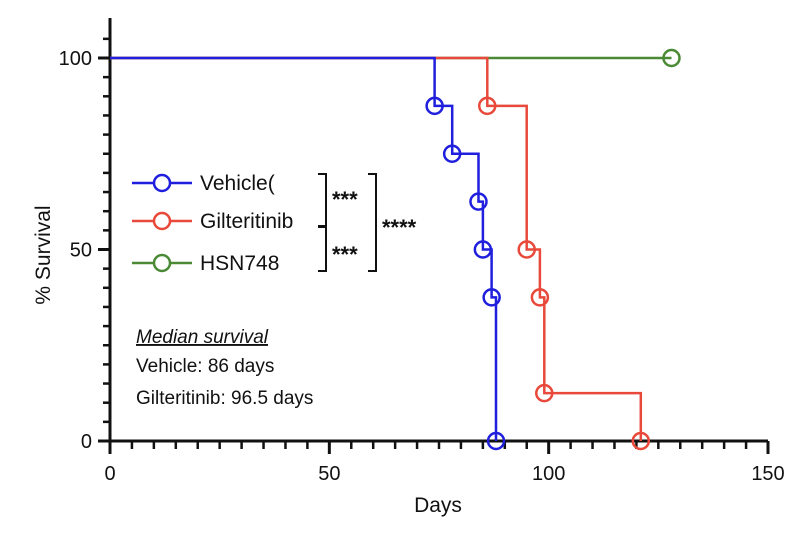 The width and height of the screenshot is (800, 538). What do you see at coordinates (548, 474) in the screenshot?
I see `x-tick-label: 100` at bounding box center [548, 474].